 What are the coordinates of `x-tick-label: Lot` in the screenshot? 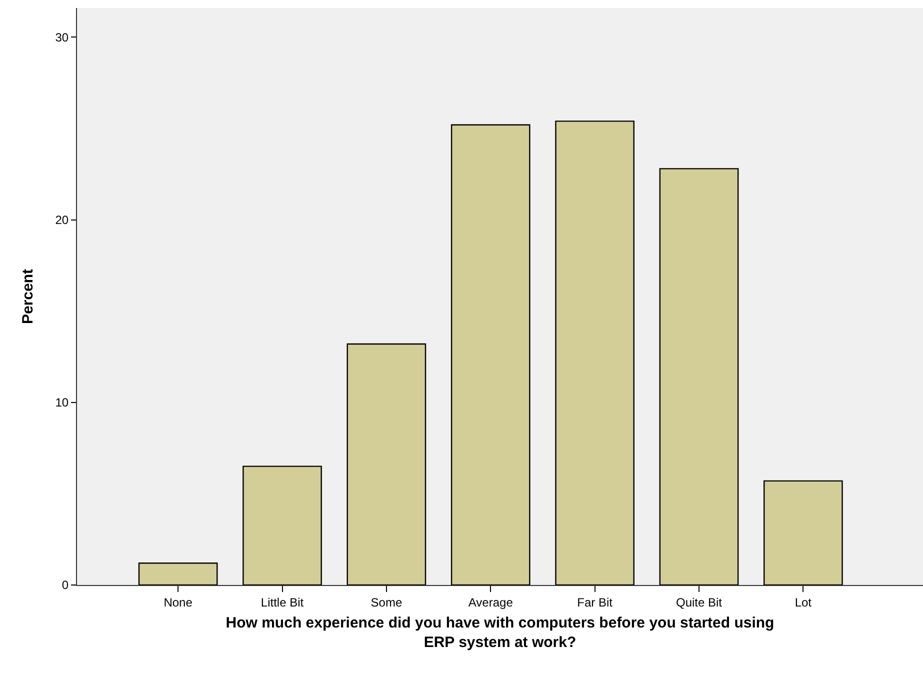 It's located at (803, 602).